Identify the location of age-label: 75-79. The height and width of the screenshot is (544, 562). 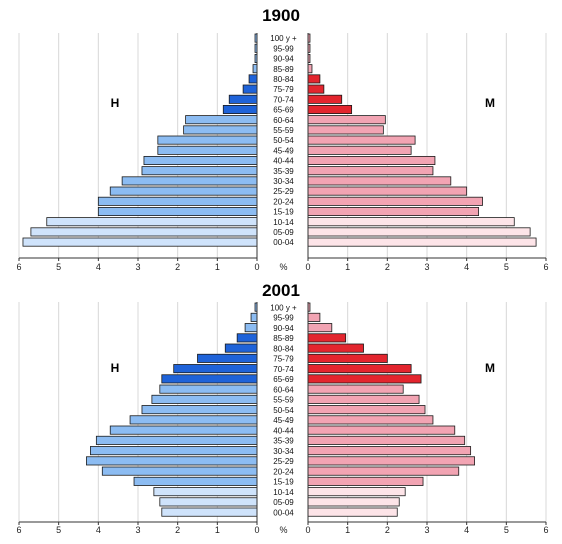
(283, 359).